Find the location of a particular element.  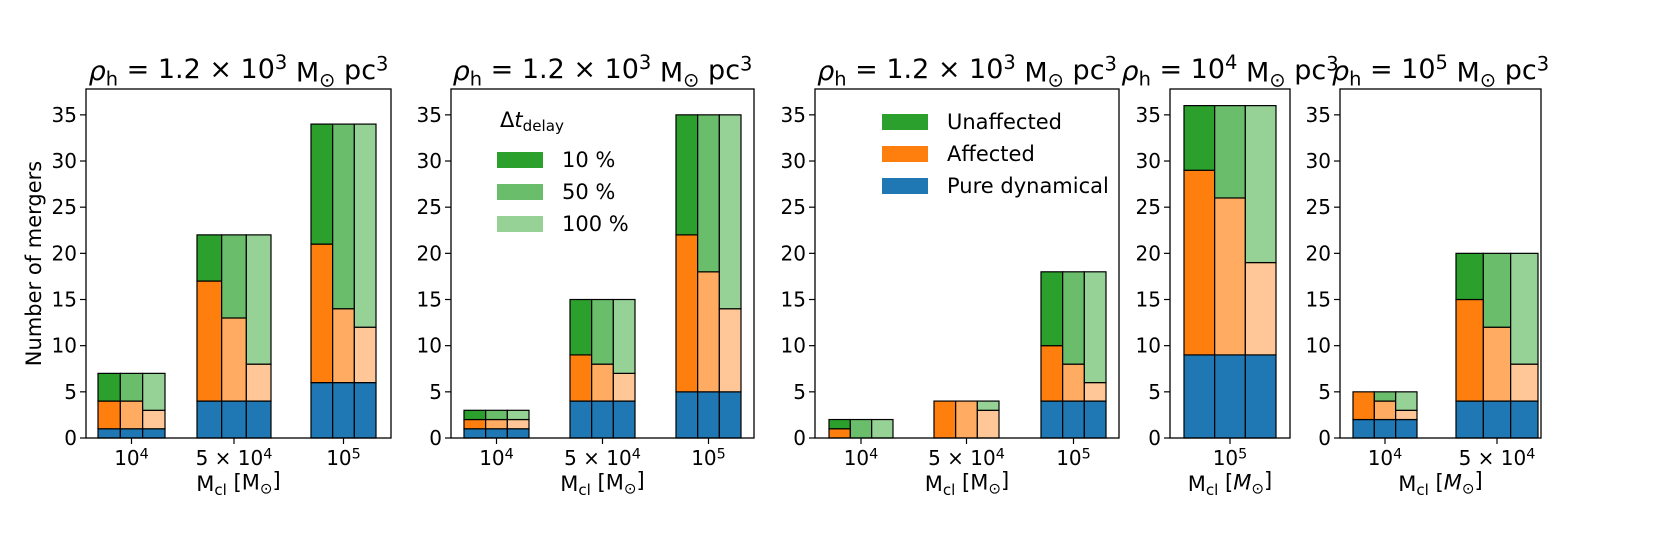

panel-subtitle-part: = 1.2 × 10 is located at coordinates (196, 69).